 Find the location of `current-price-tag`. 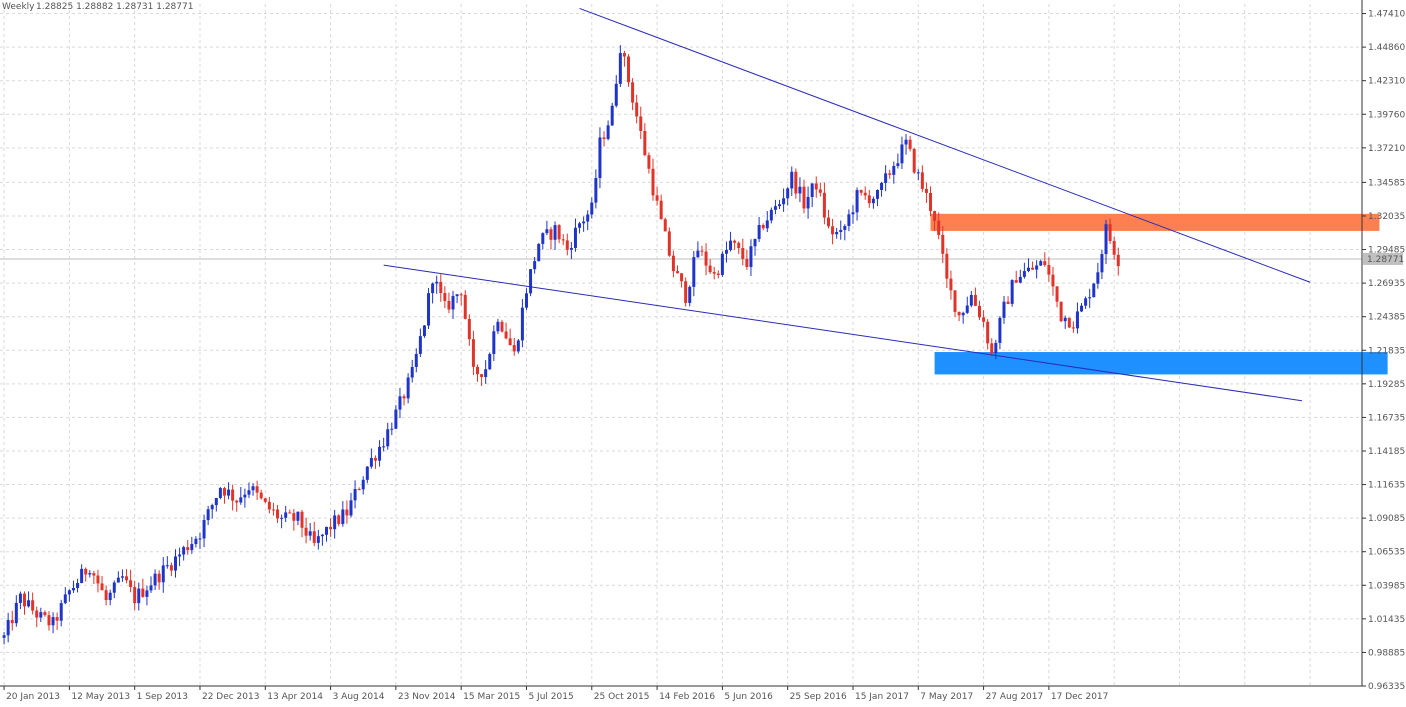

current-price-tag is located at coordinates (1383, 258).